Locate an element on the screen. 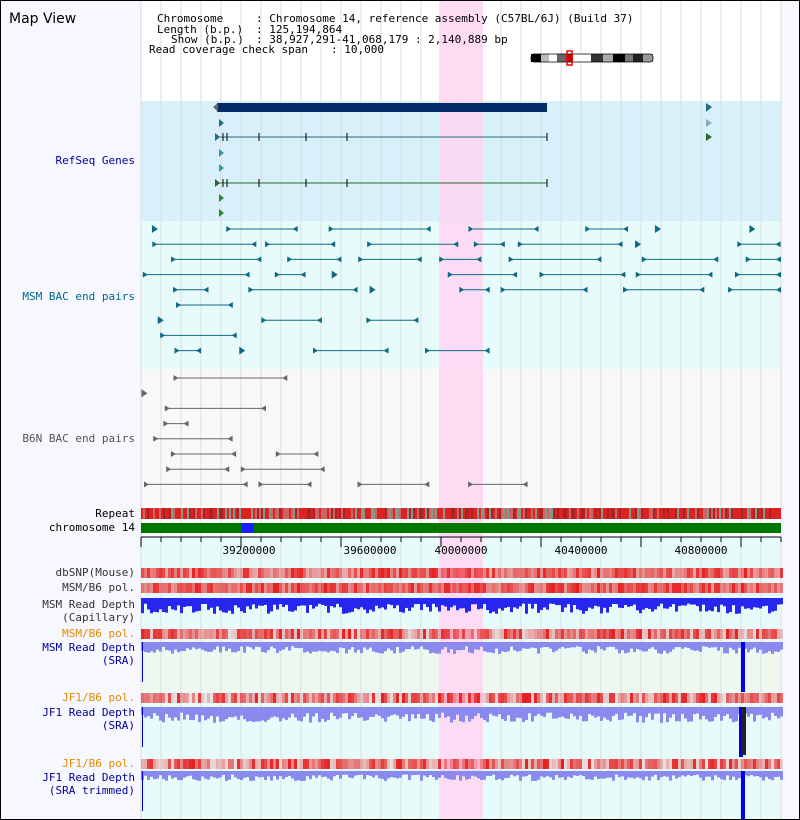 The width and height of the screenshot is (800, 820). chromosome-track-label: chromosome 14 is located at coordinates (91, 527).